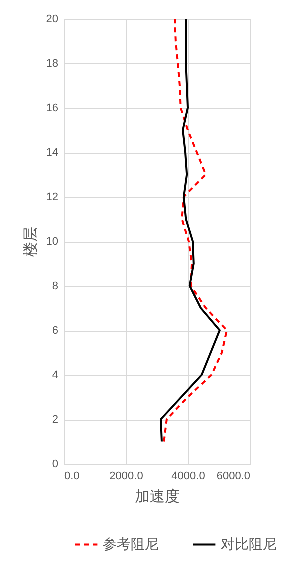  I want to click on x-tick-label: 6000.0, so click(233, 476).